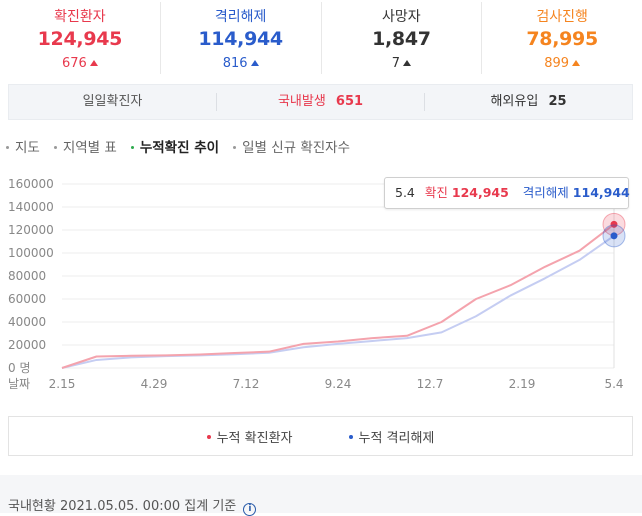 This screenshot has height=516, width=642. Describe the element at coordinates (405, 192) in the screenshot. I see `tooltip-date: 5.4` at that location.